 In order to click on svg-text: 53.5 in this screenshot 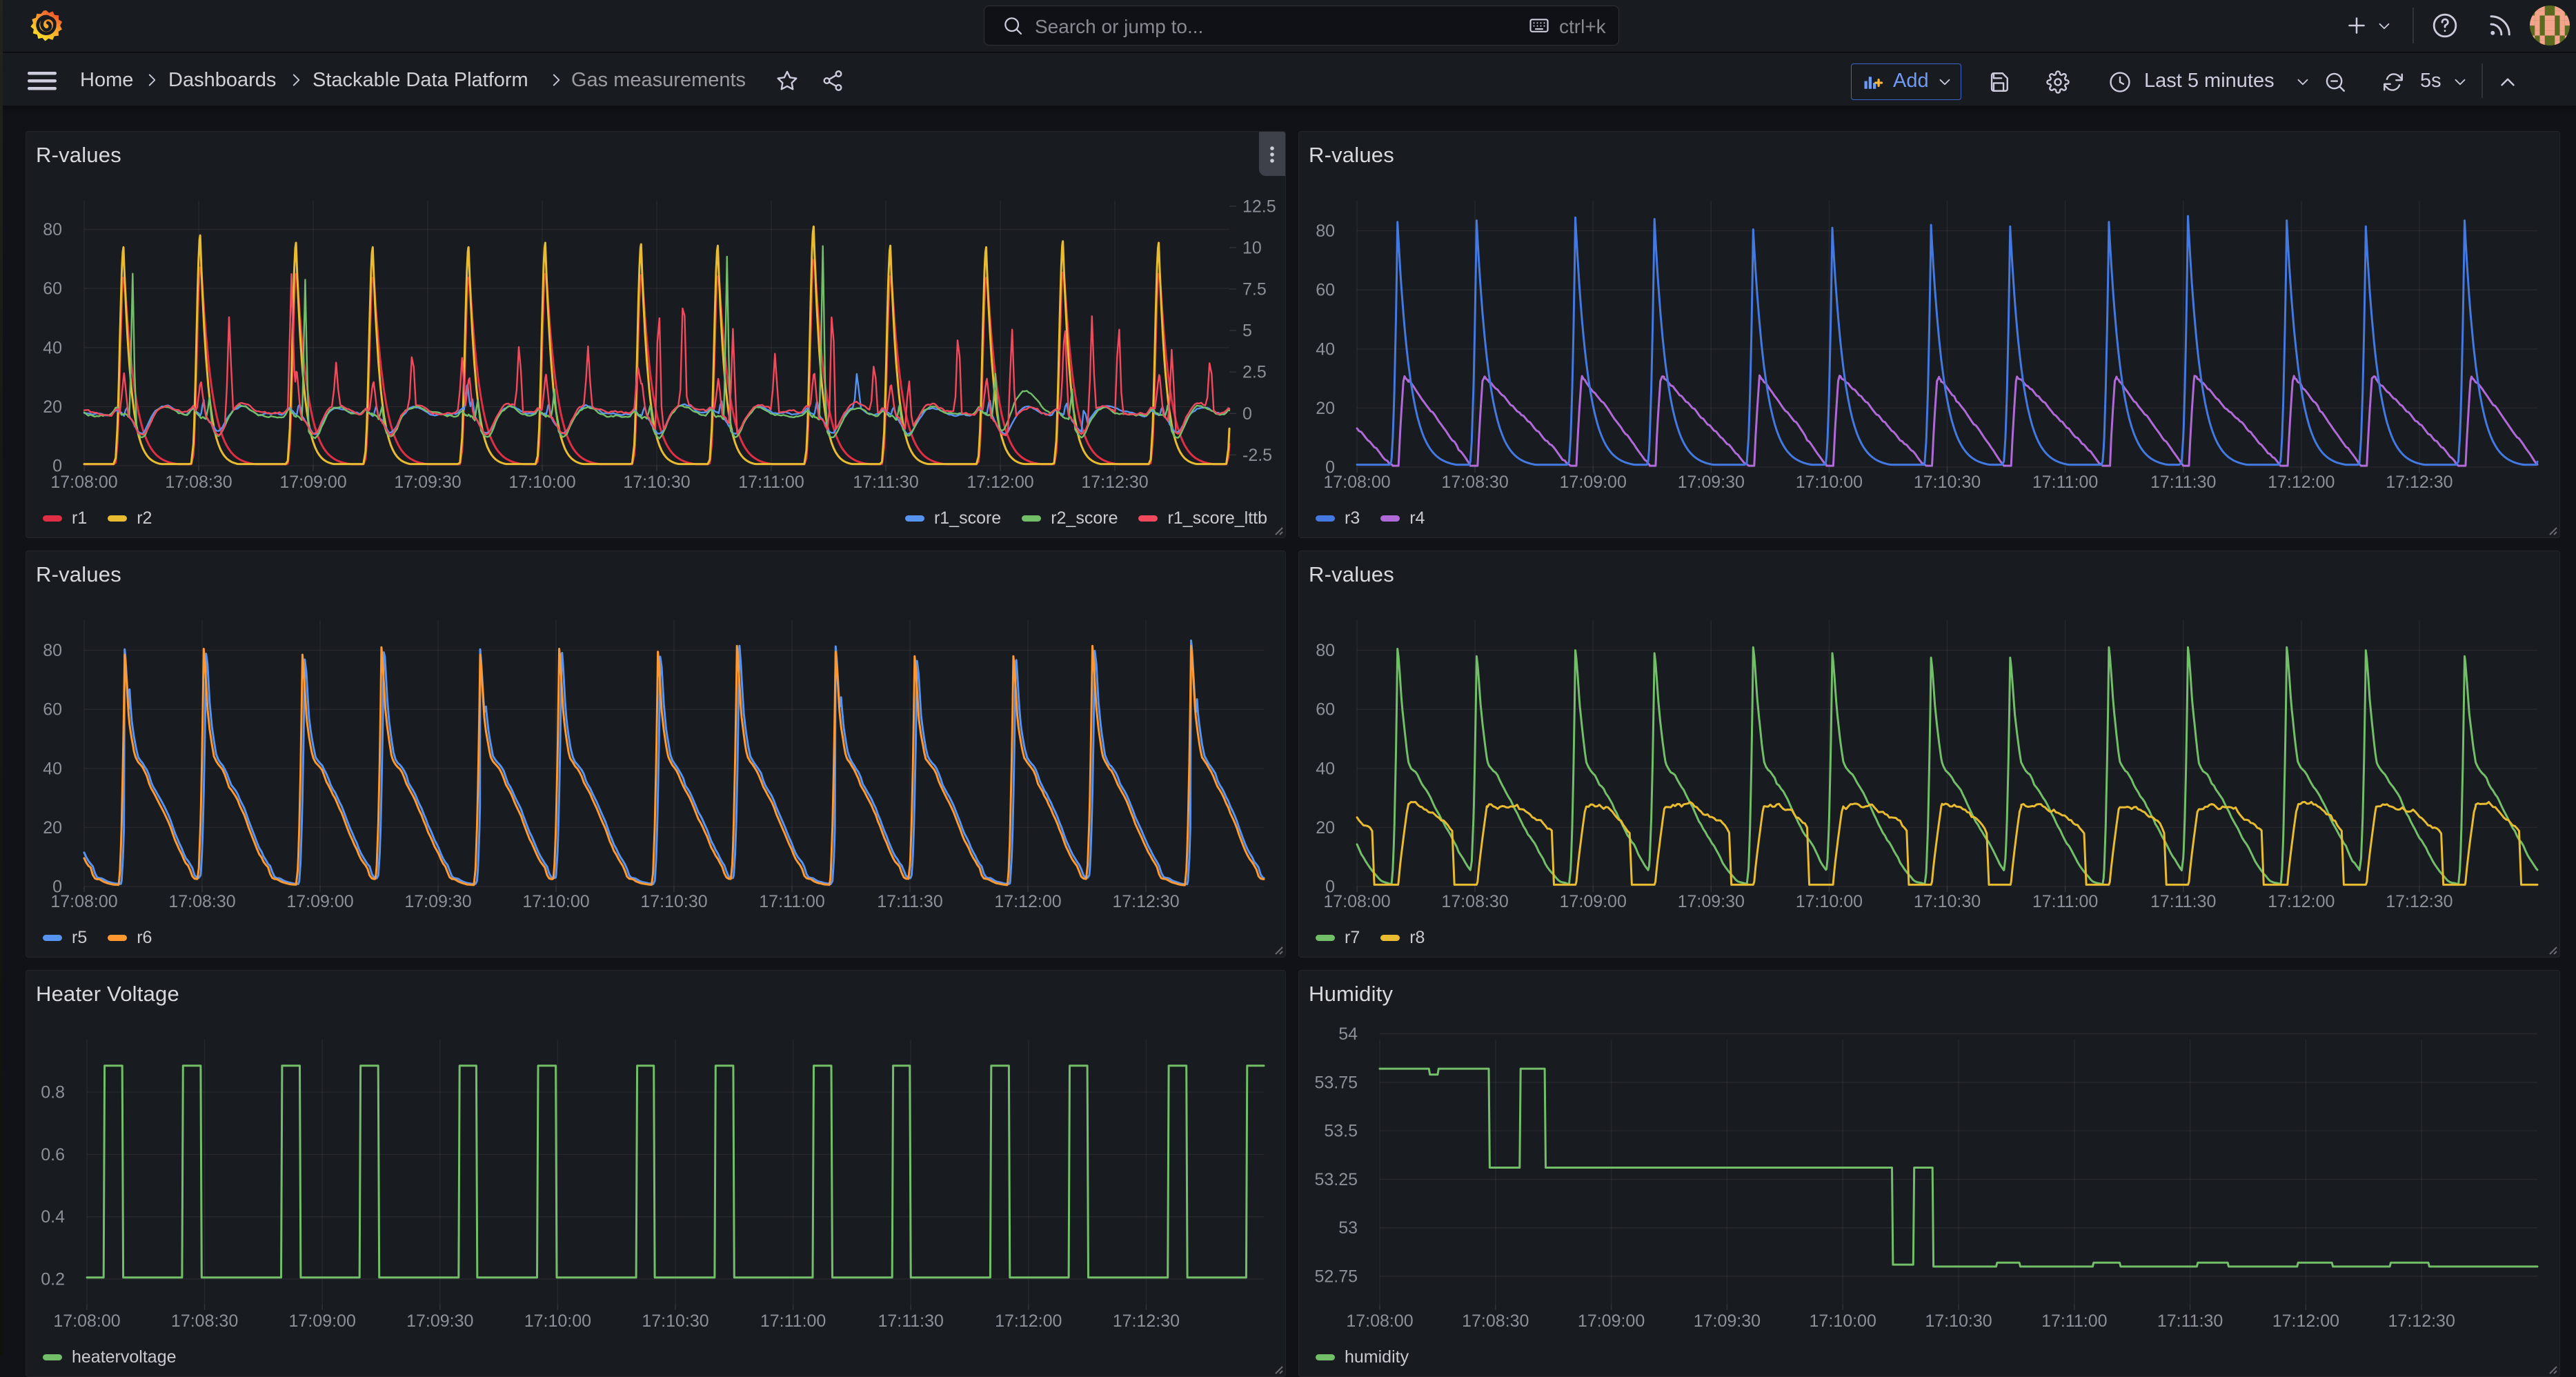, I will do `click(1341, 1131)`.